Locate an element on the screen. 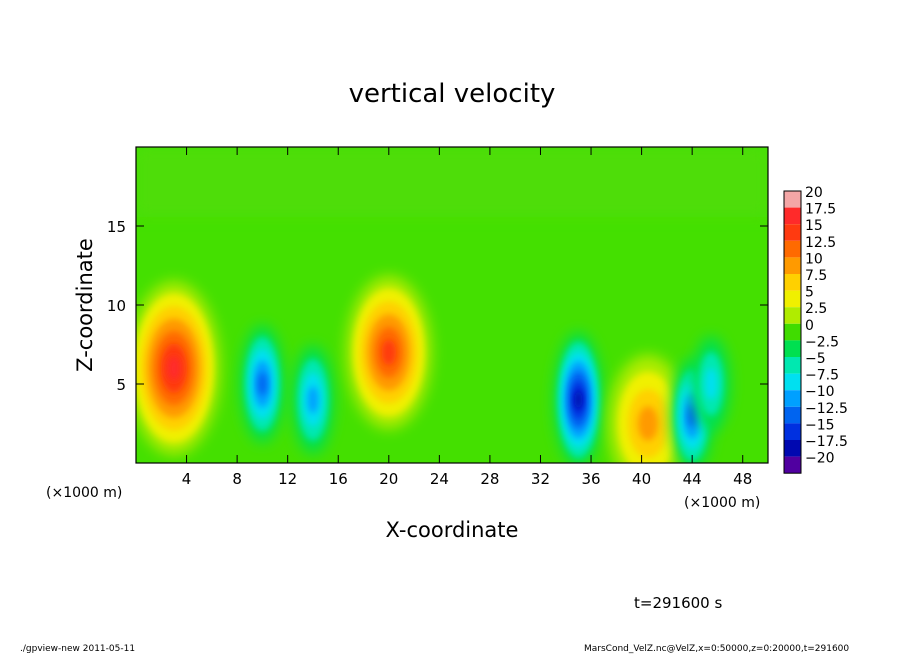 The width and height of the screenshot is (904, 658). colorbar-label: −2.5 is located at coordinates (822, 342).